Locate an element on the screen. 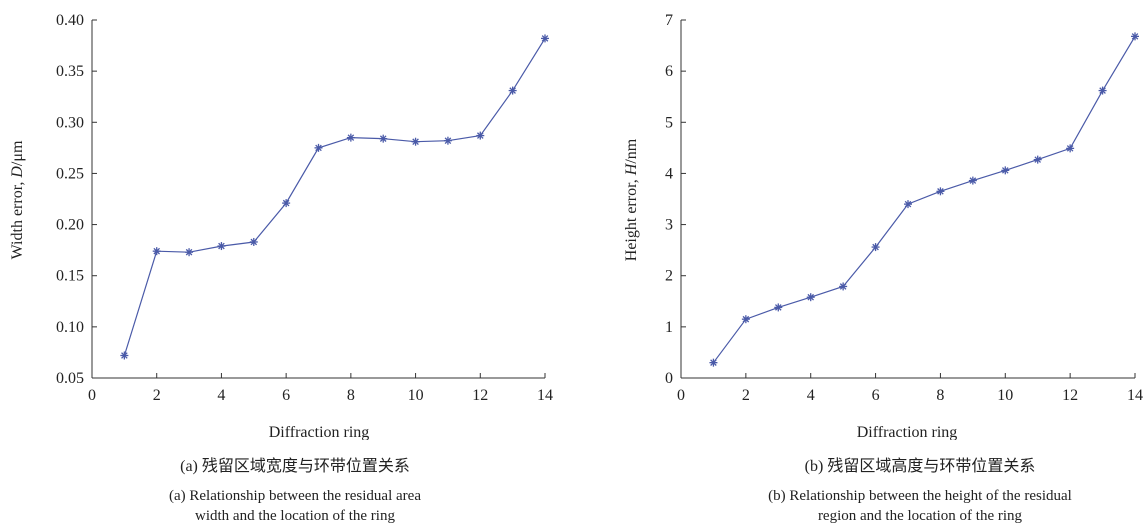 The height and width of the screenshot is (531, 1147). y-tick-label: 0.25 is located at coordinates (70, 173).